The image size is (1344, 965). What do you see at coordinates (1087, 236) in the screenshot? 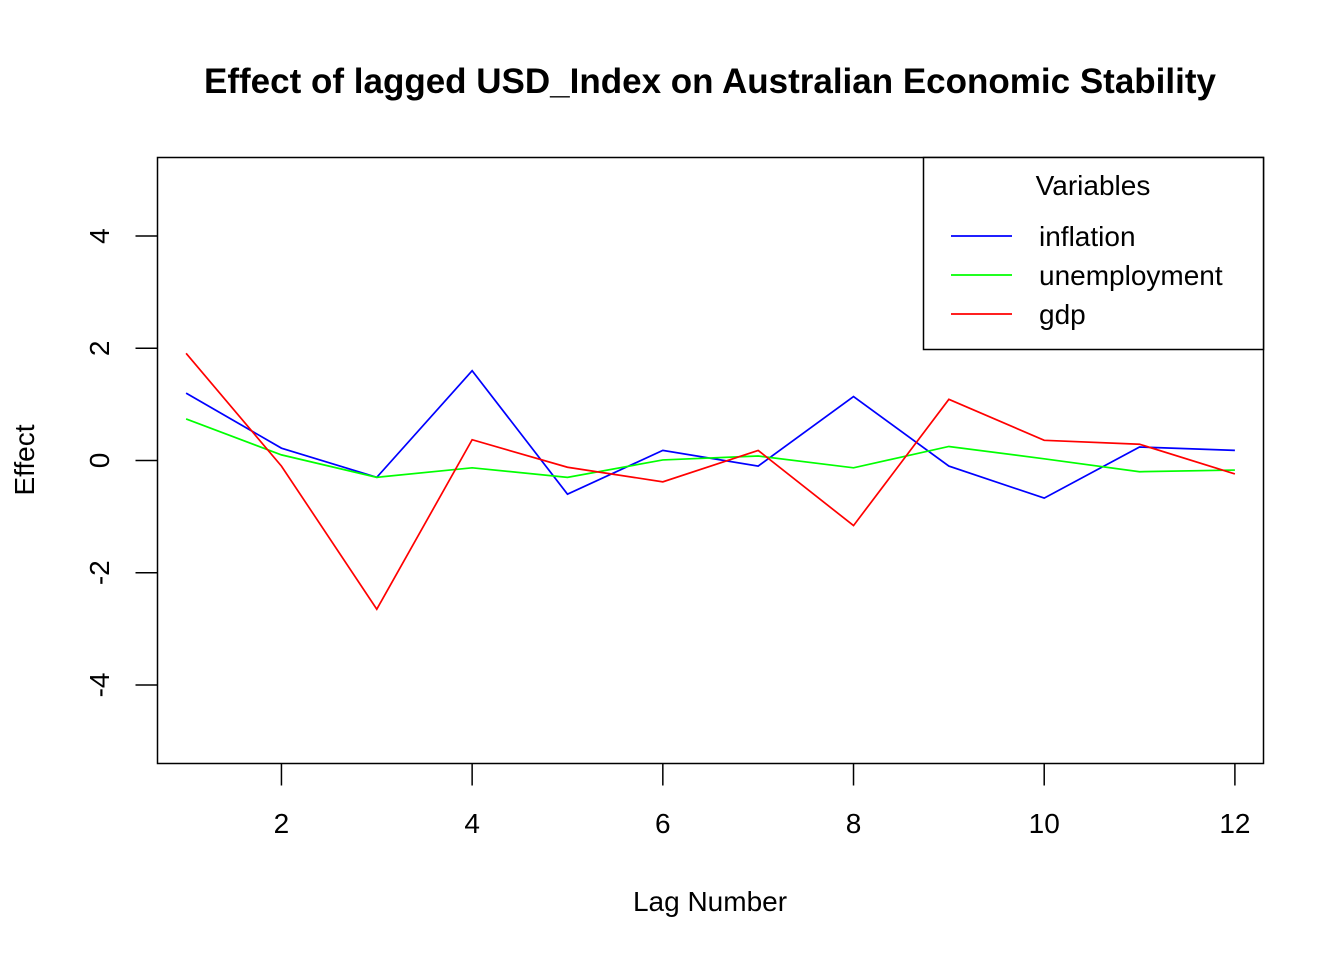
I see `legend-label-inflation: inflation` at bounding box center [1087, 236].